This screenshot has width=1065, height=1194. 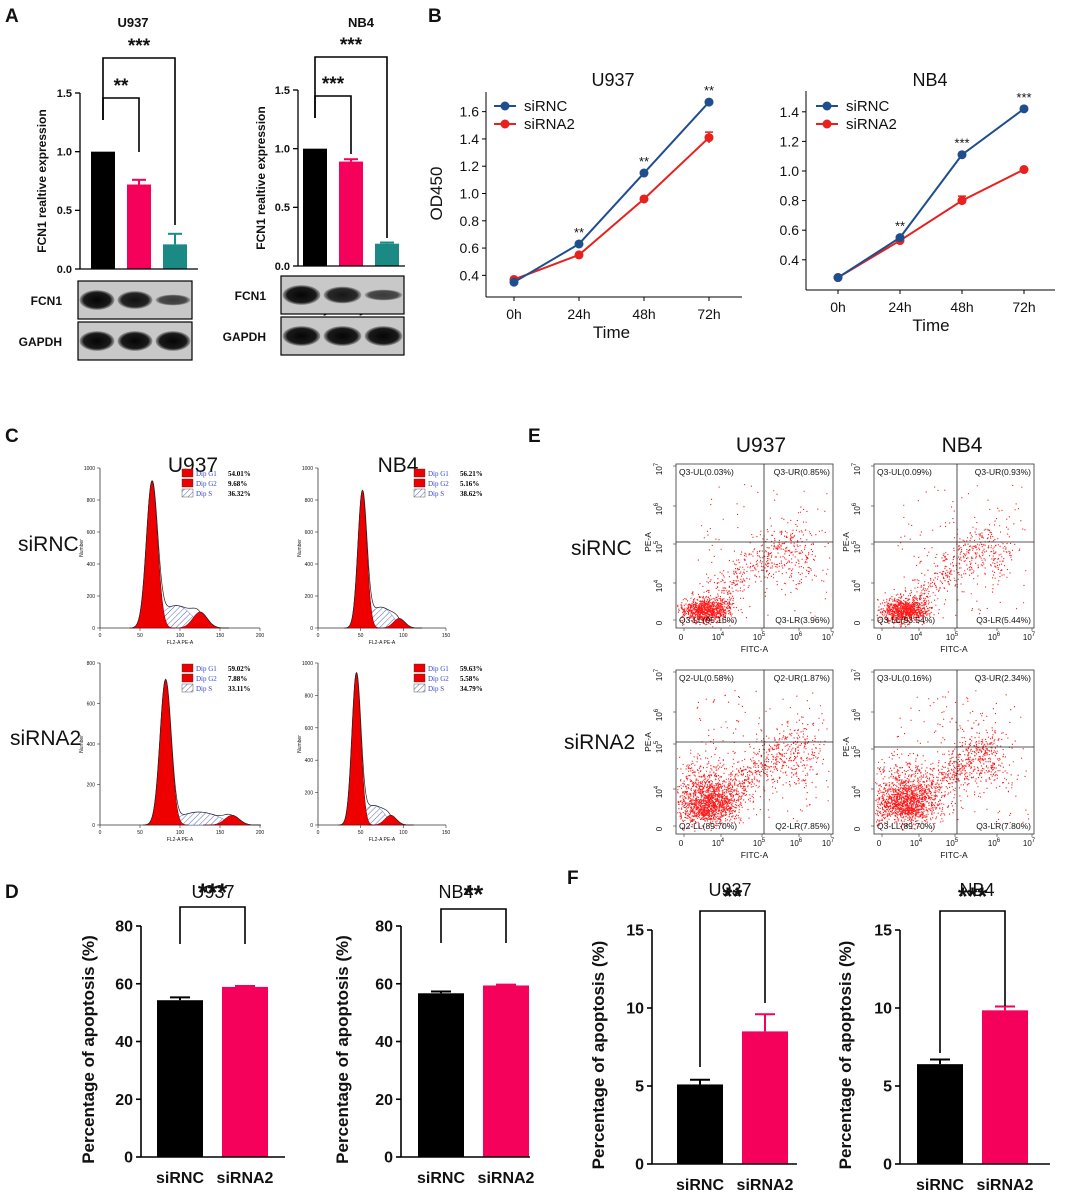 What do you see at coordinates (351, 213) in the screenshot?
I see `bar-sirna1` at bounding box center [351, 213].